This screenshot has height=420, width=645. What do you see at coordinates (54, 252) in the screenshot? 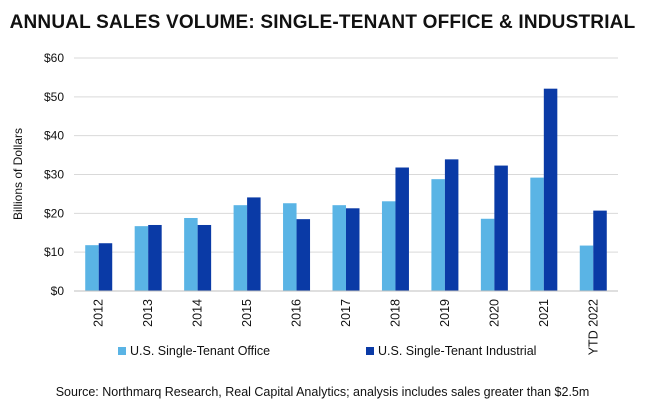
I see `y-tick-label: $10` at bounding box center [54, 252].